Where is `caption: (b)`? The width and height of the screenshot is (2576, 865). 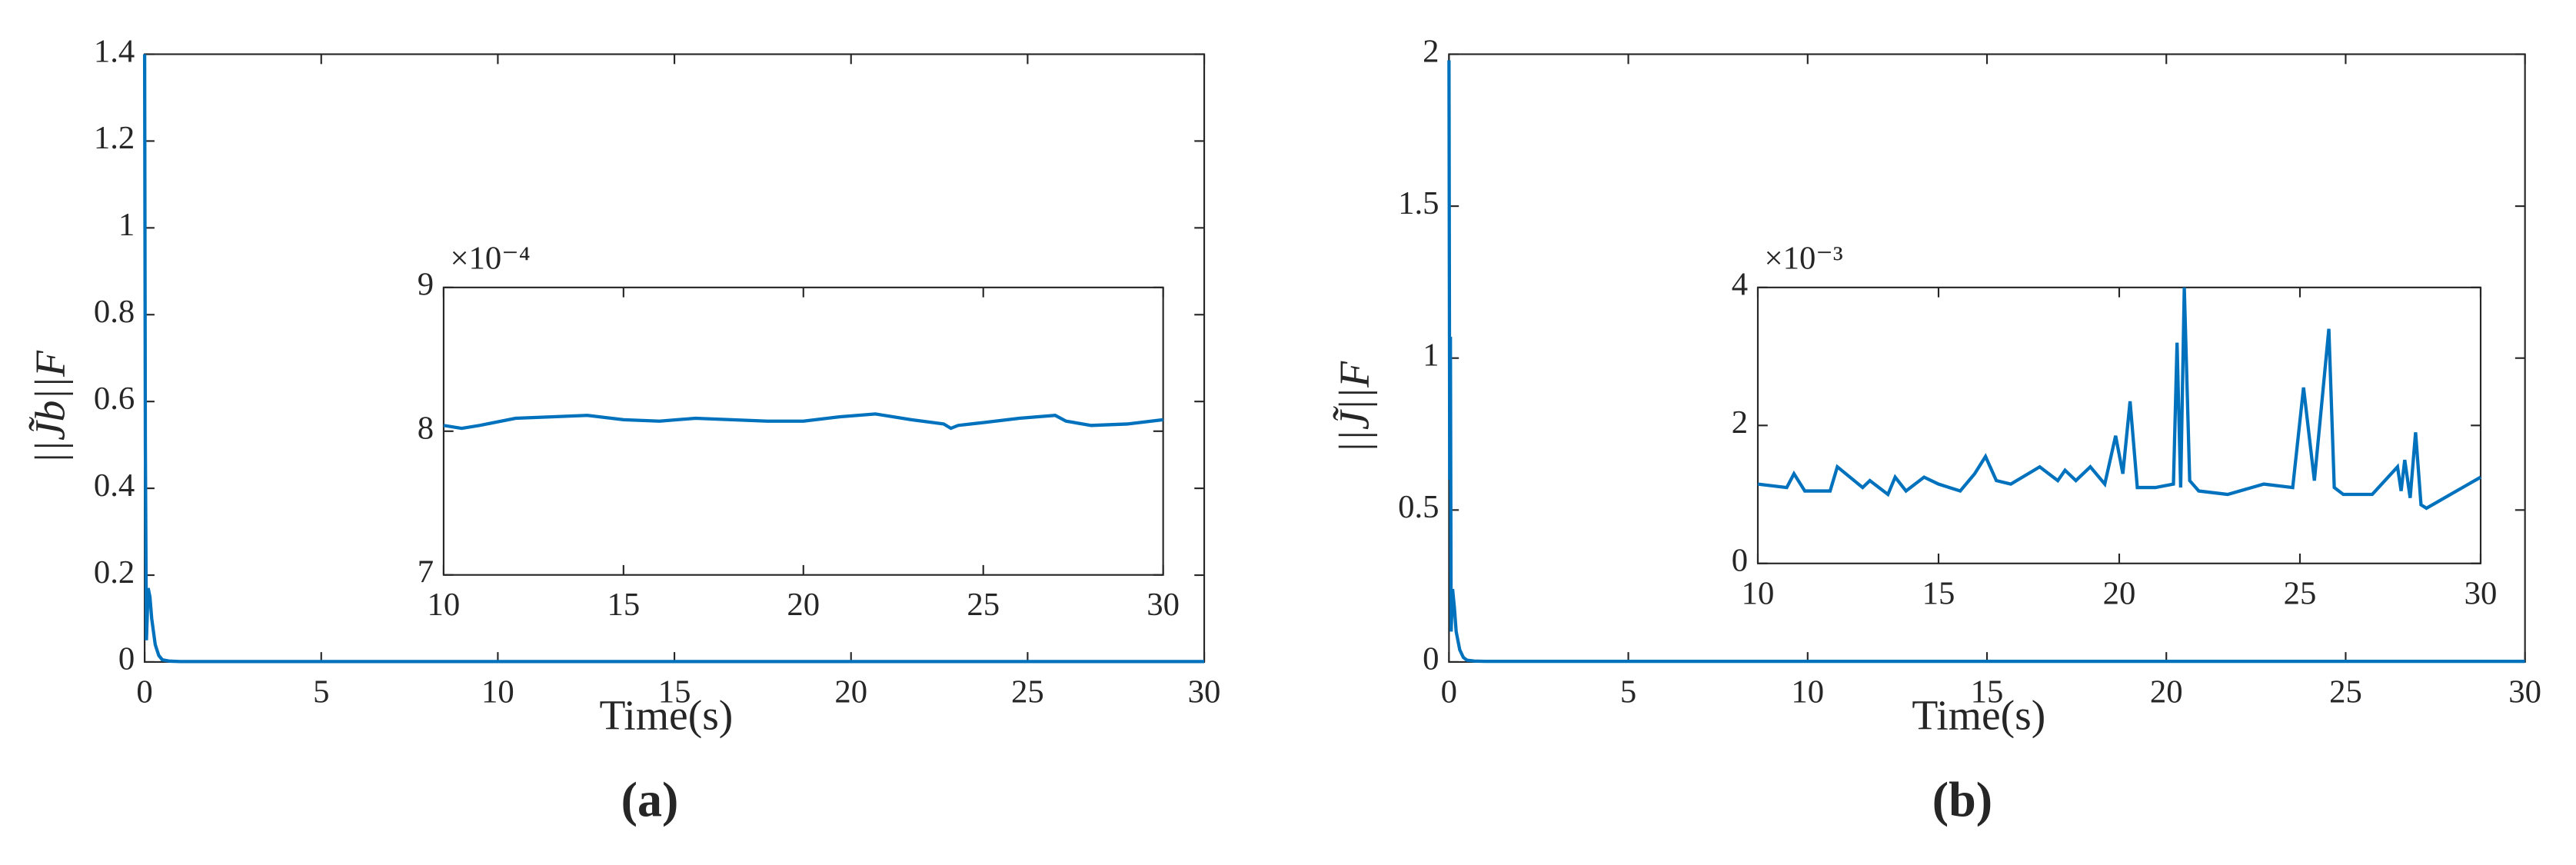 caption: (b) is located at coordinates (1962, 800).